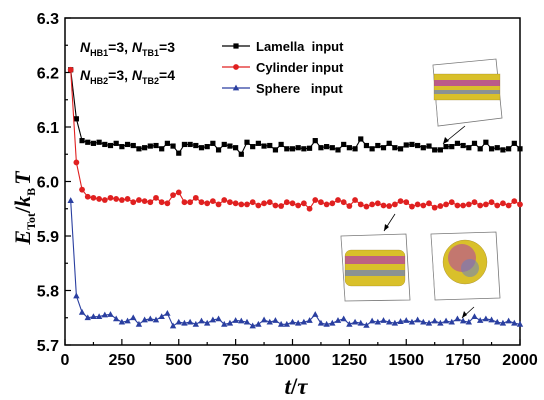  Describe the element at coordinates (300, 67) in the screenshot. I see `legend-label-cylinder: Cylinder input` at that location.